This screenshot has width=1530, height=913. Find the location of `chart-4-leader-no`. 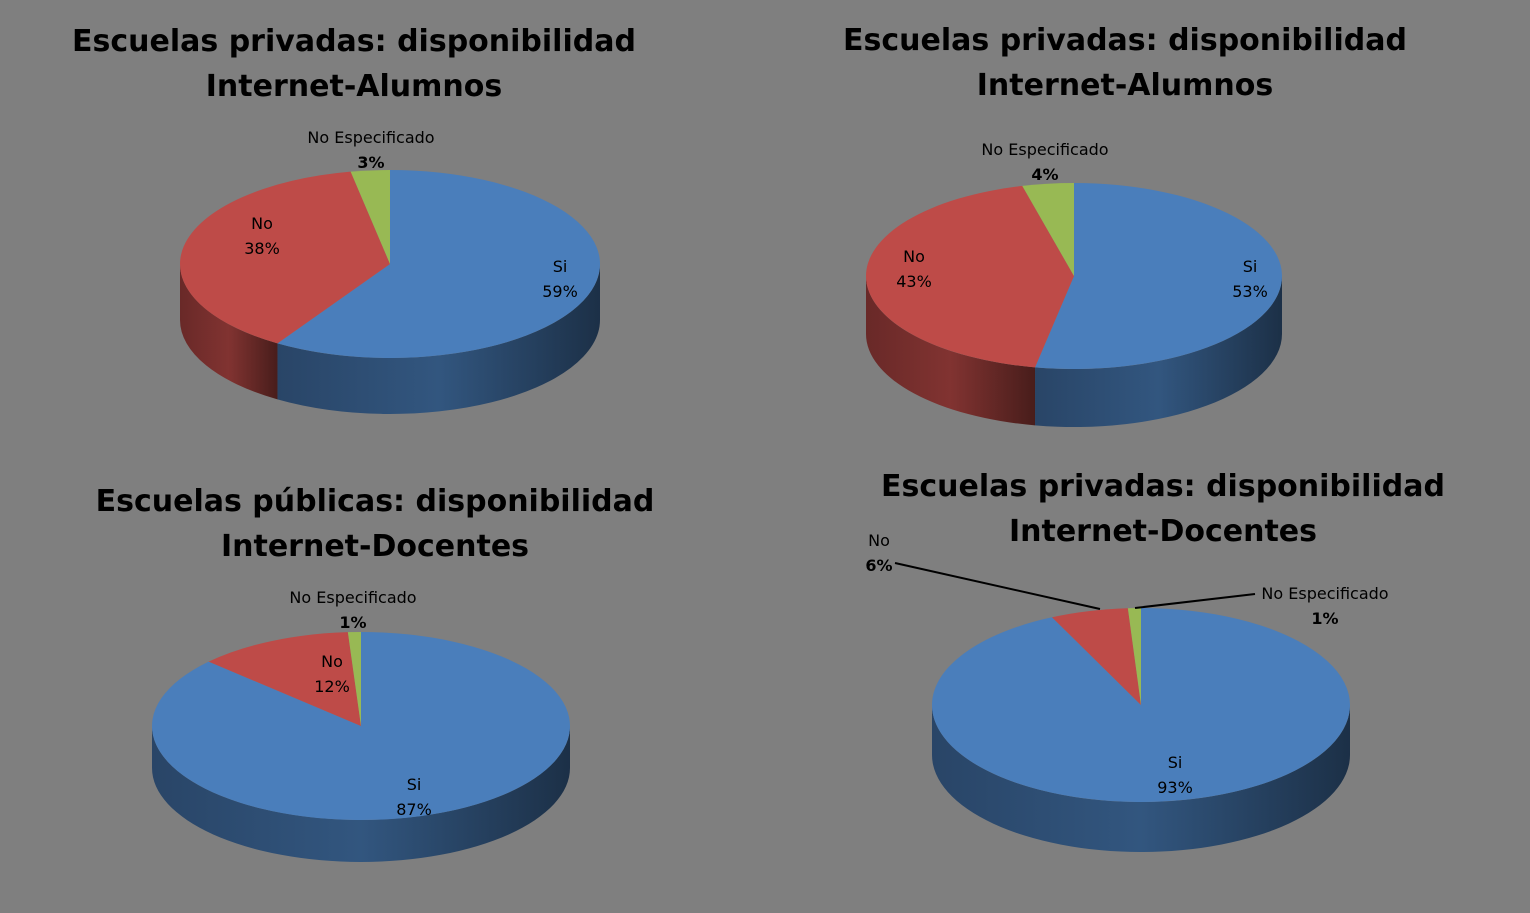

chart-4-leader-no is located at coordinates (997, 586).